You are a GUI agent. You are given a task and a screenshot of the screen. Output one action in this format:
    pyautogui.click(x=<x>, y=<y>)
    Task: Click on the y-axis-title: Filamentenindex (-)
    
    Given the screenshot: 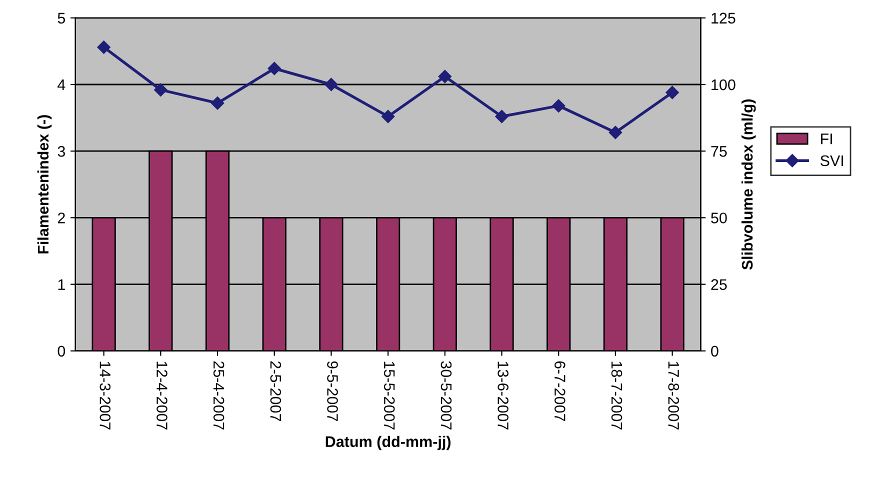 What is the action you would take?
    pyautogui.click(x=44, y=184)
    